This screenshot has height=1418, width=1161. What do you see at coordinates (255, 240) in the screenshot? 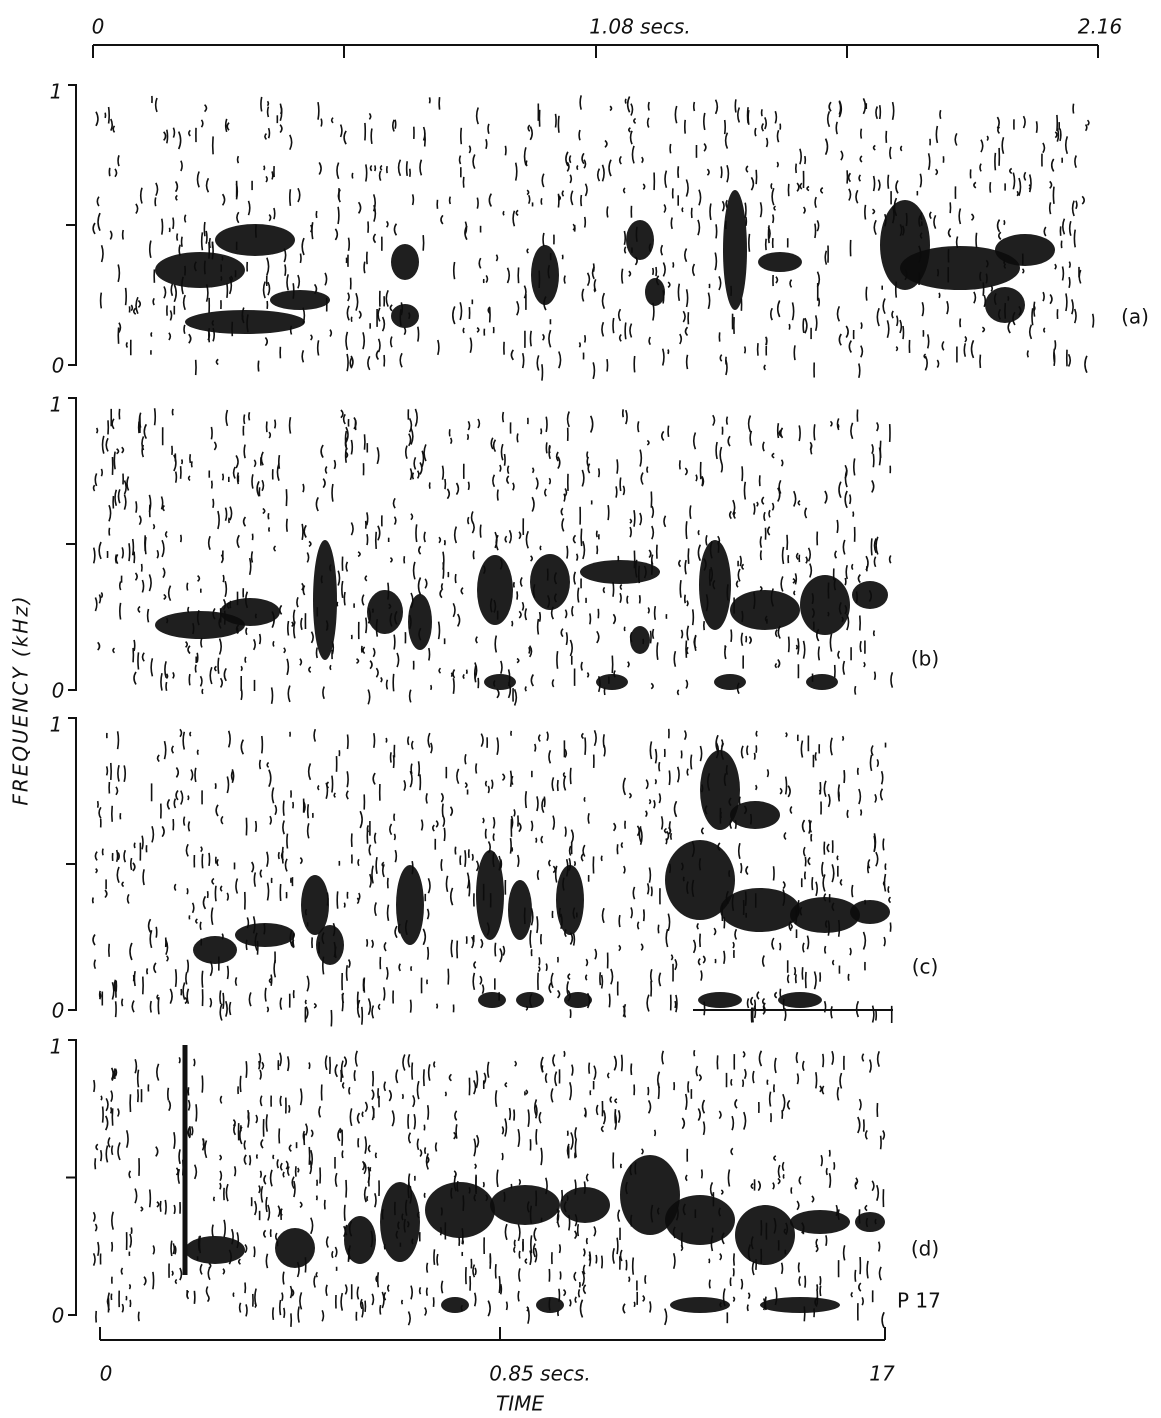
I see `signal-blob` at bounding box center [255, 240].